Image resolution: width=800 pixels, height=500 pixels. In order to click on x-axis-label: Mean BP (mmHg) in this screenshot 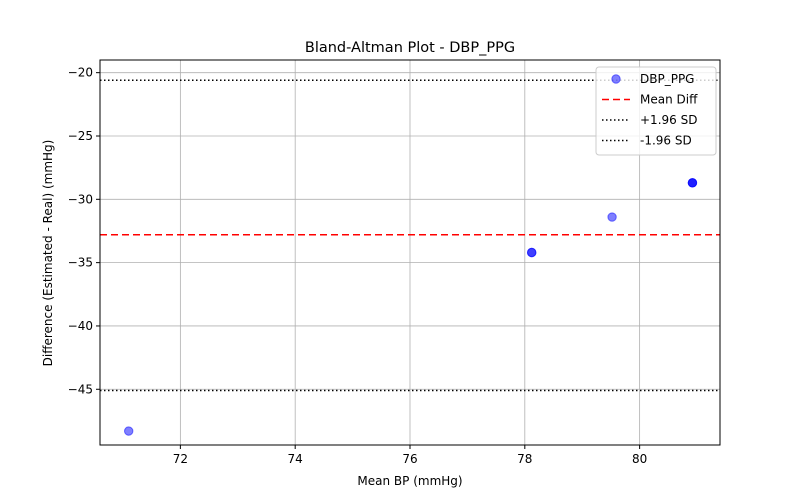, I will do `click(409, 481)`.